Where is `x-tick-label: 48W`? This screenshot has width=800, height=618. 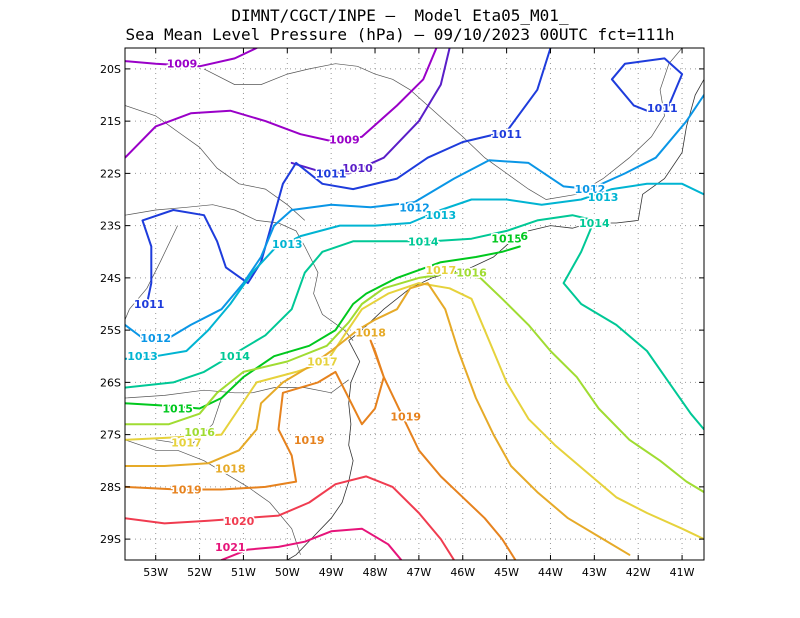
x-tick-label: 48W is located at coordinates (375, 572).